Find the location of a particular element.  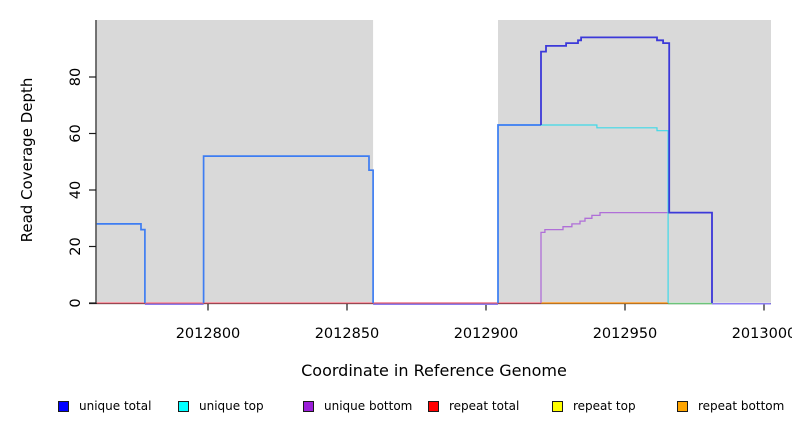

legend-item-unique-total: unique total is located at coordinates (104, 406).